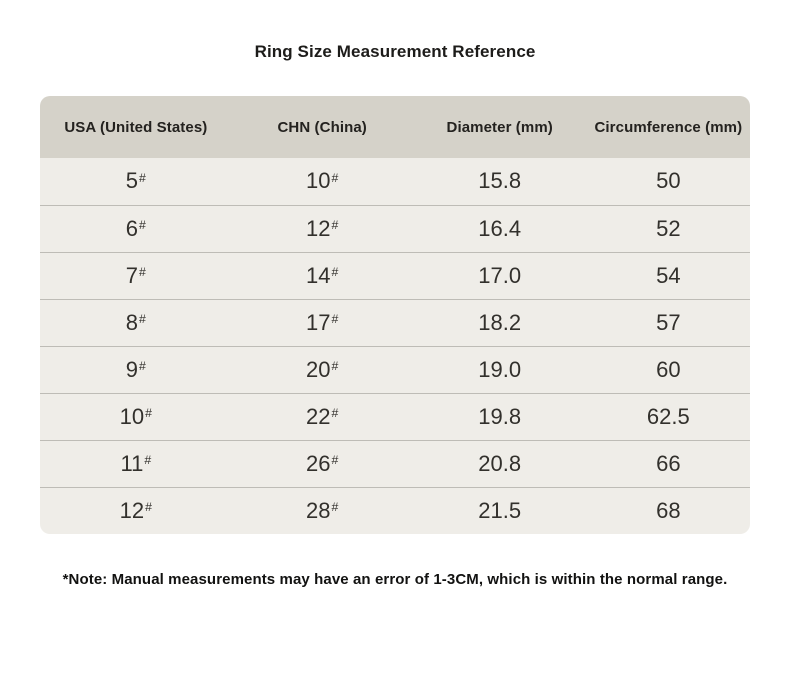 This screenshot has width=790, height=685. What do you see at coordinates (668, 463) in the screenshot?
I see `cell-circumference: 66` at bounding box center [668, 463].